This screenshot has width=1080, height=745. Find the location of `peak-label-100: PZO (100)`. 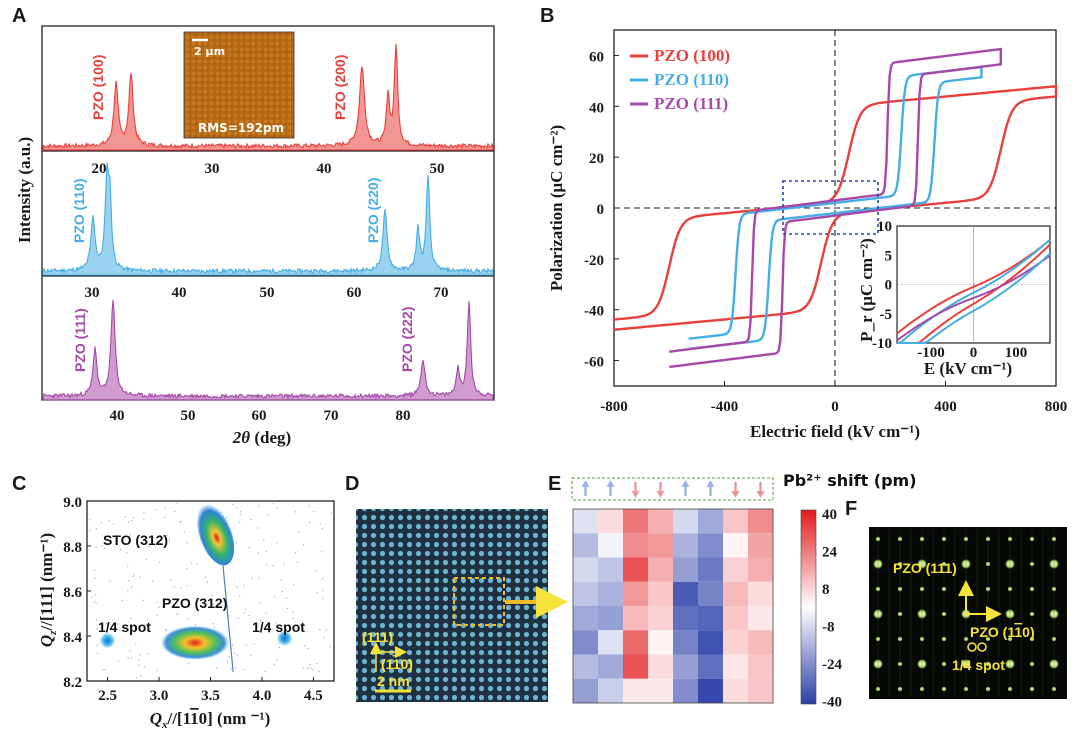

peak-label-100: PZO (100) is located at coordinates (98, 87).